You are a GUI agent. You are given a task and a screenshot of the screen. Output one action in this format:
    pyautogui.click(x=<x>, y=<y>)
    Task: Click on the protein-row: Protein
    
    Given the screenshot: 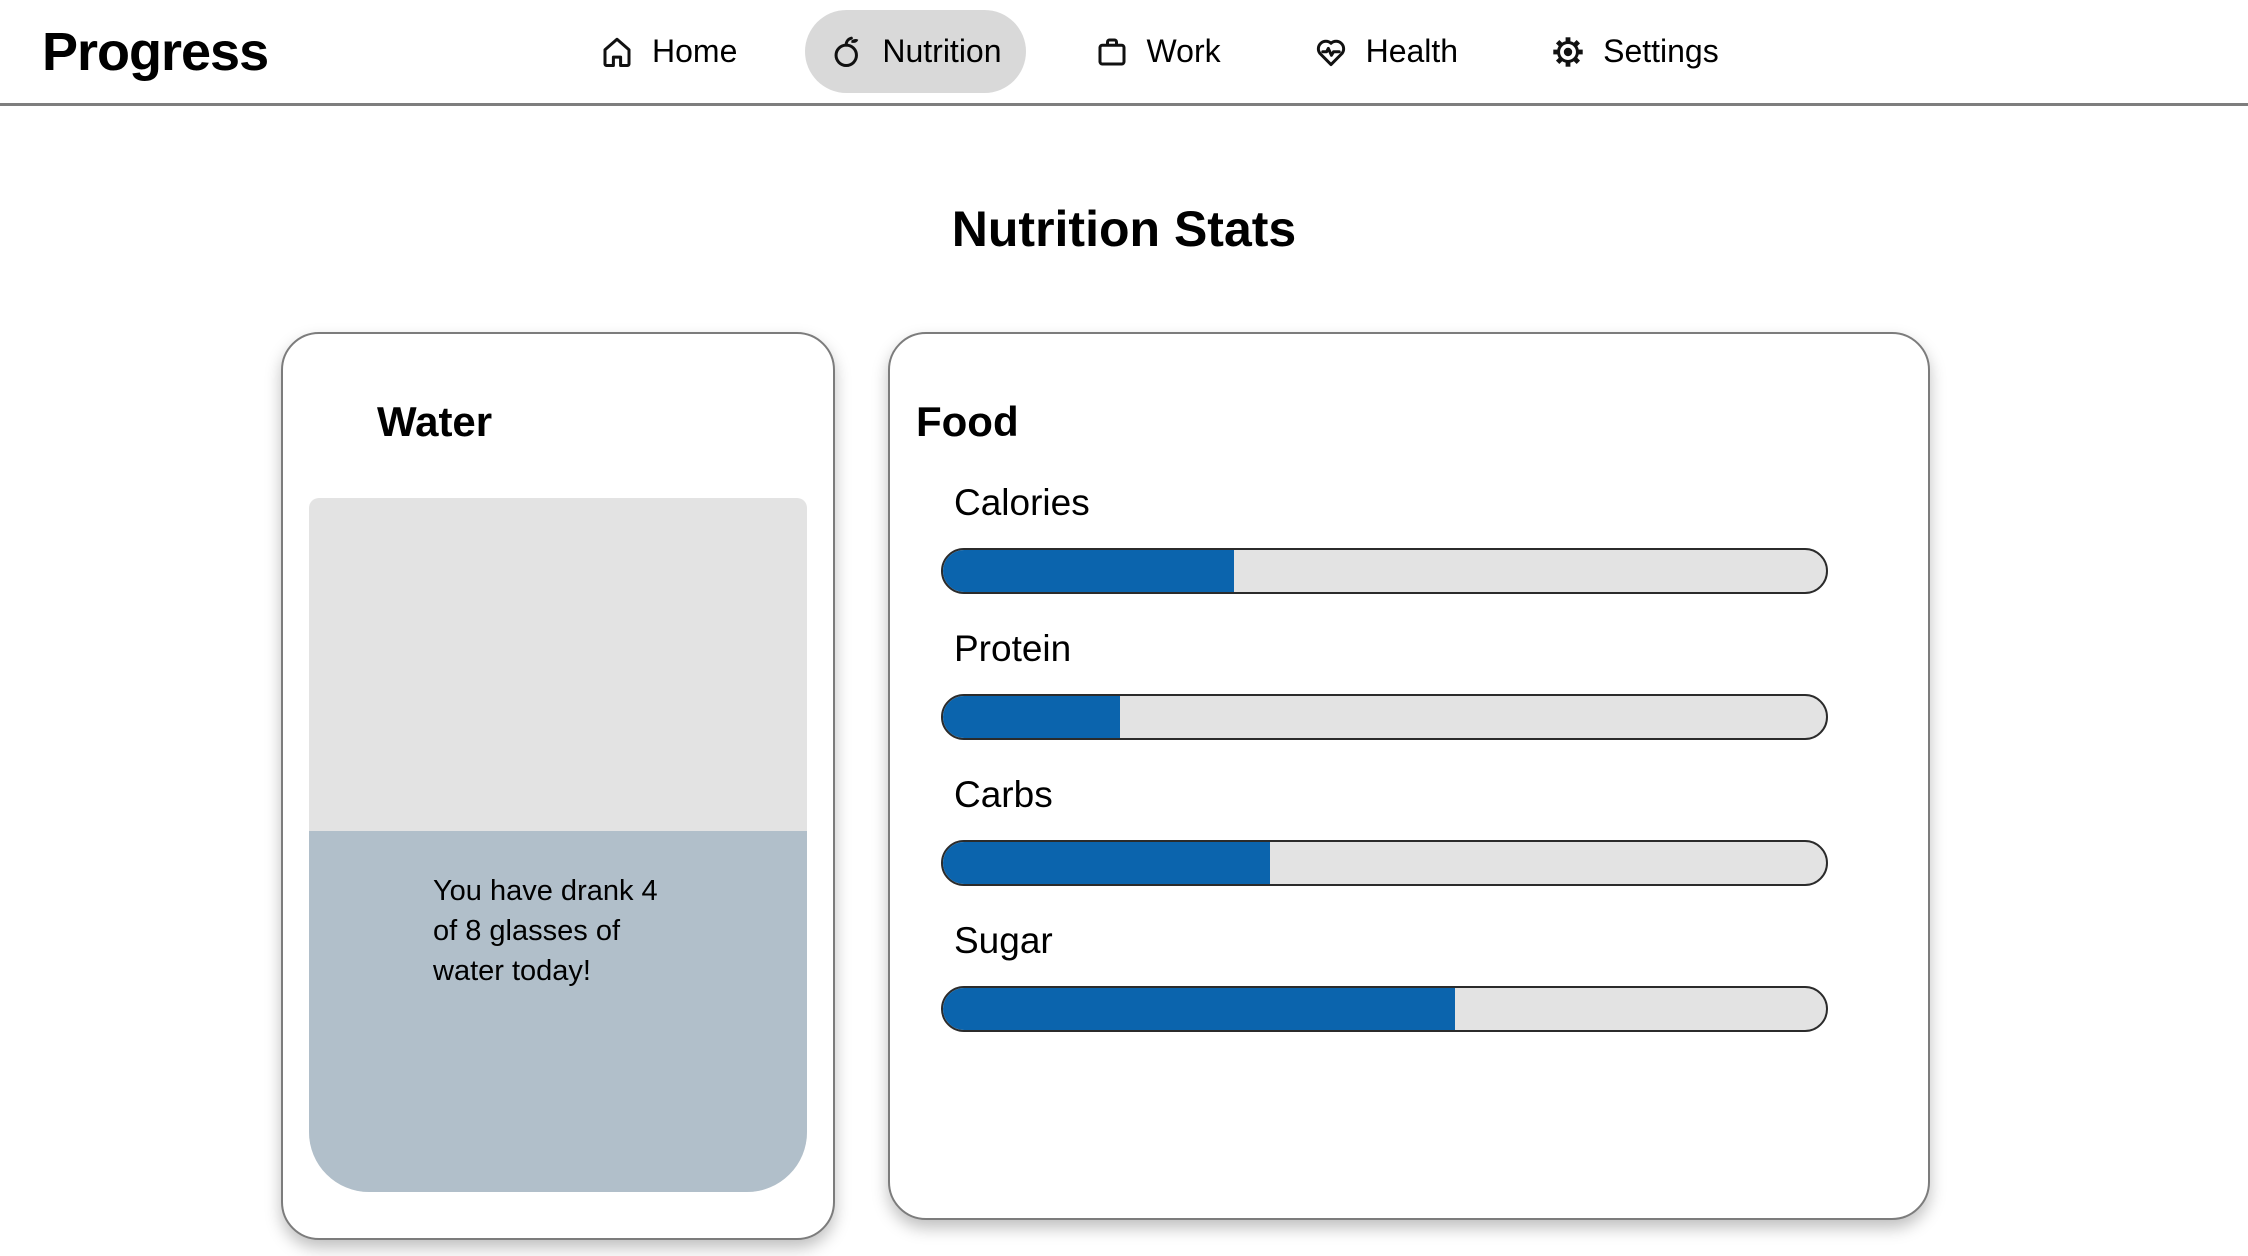 What is the action you would take?
    pyautogui.click(x=1384, y=684)
    